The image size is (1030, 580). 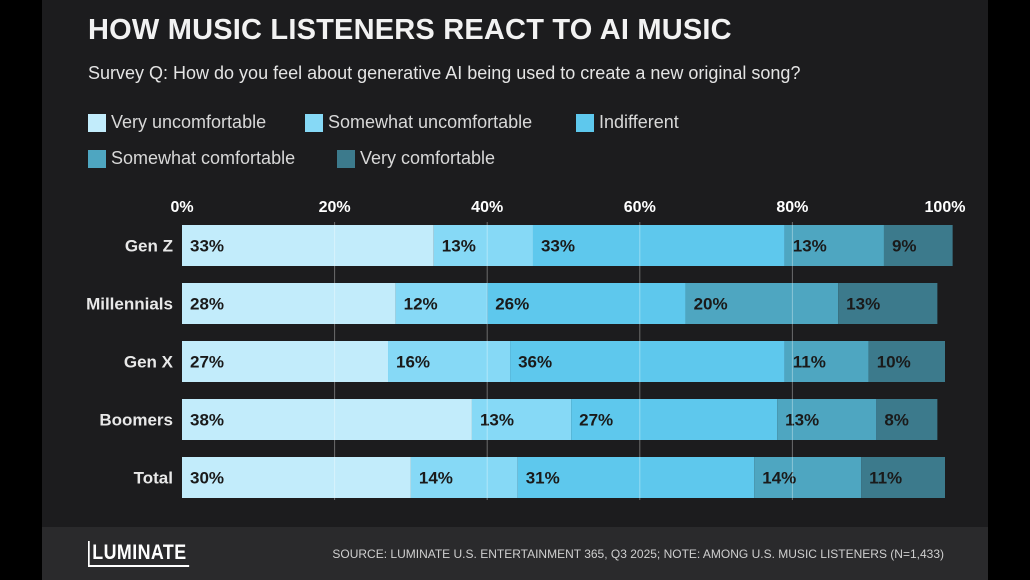 I want to click on legend-label: Very uncomfortable, so click(x=189, y=122).